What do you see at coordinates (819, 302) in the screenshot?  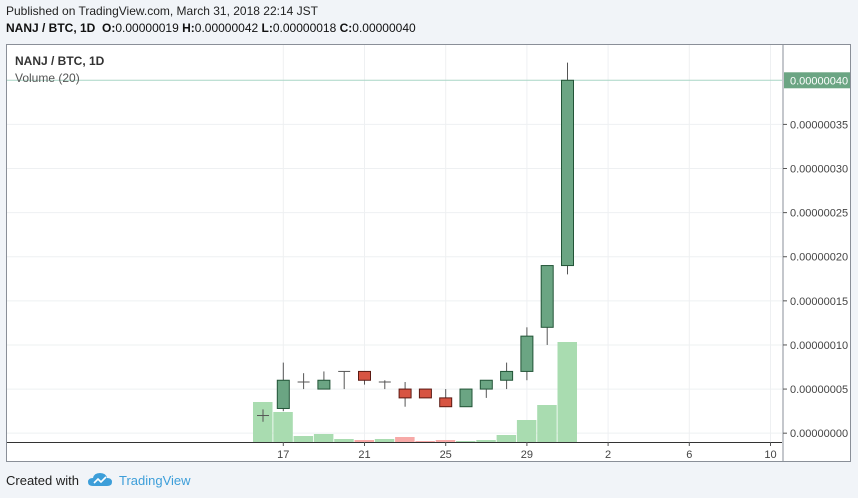 I see `y-tick-label: 0.00000015` at bounding box center [819, 302].